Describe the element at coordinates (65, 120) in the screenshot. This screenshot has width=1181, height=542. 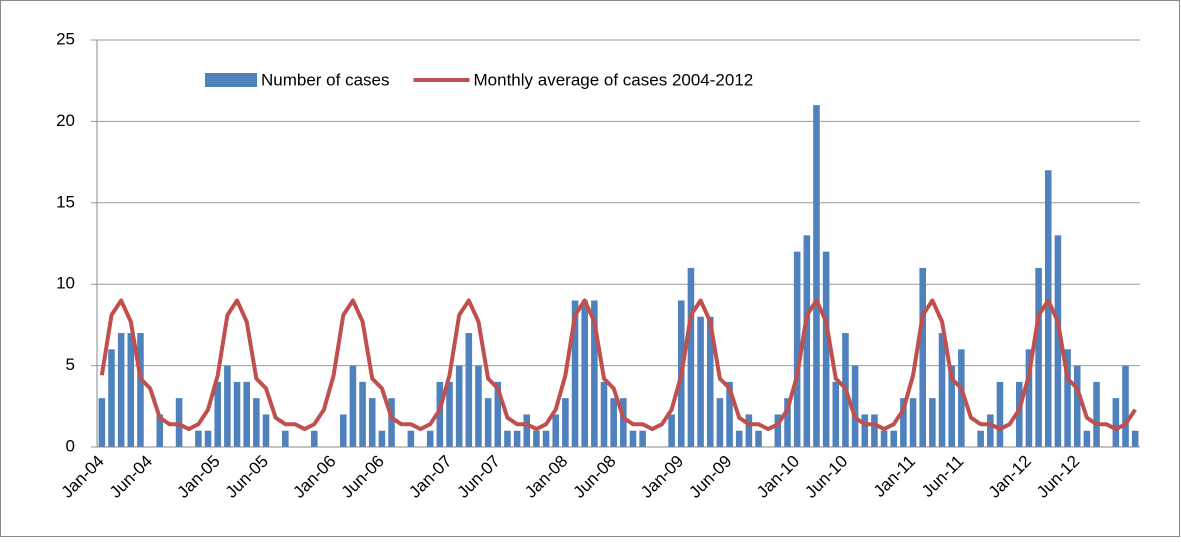
I see `y-tick-label: 20` at that location.